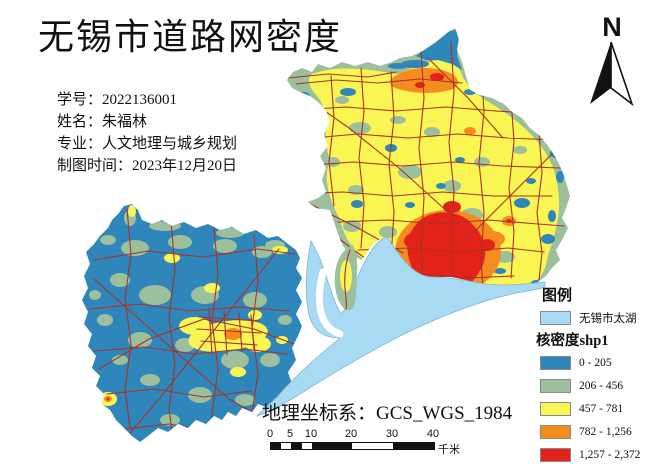  Describe the element at coordinates (117, 100) in the screenshot. I see `info-student-id: 学号：2022136001` at that location.